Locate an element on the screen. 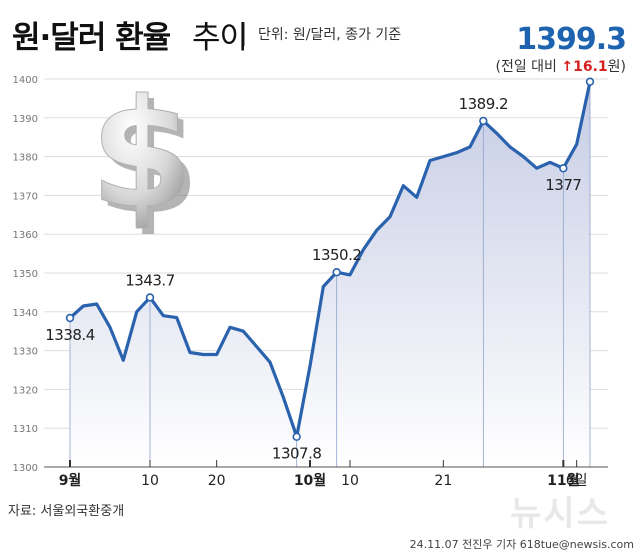 This screenshot has height=555, width=640. x-tick-label: 20 is located at coordinates (217, 481).